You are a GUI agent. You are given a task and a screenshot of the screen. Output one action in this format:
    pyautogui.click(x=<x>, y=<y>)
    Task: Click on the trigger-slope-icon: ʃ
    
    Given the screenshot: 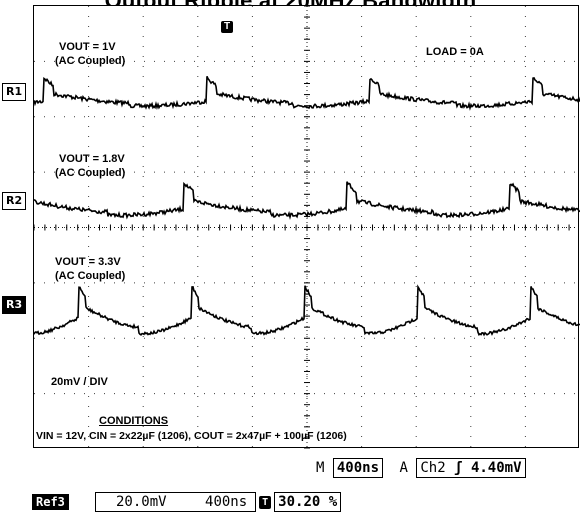 What is the action you would take?
    pyautogui.click(x=458, y=468)
    